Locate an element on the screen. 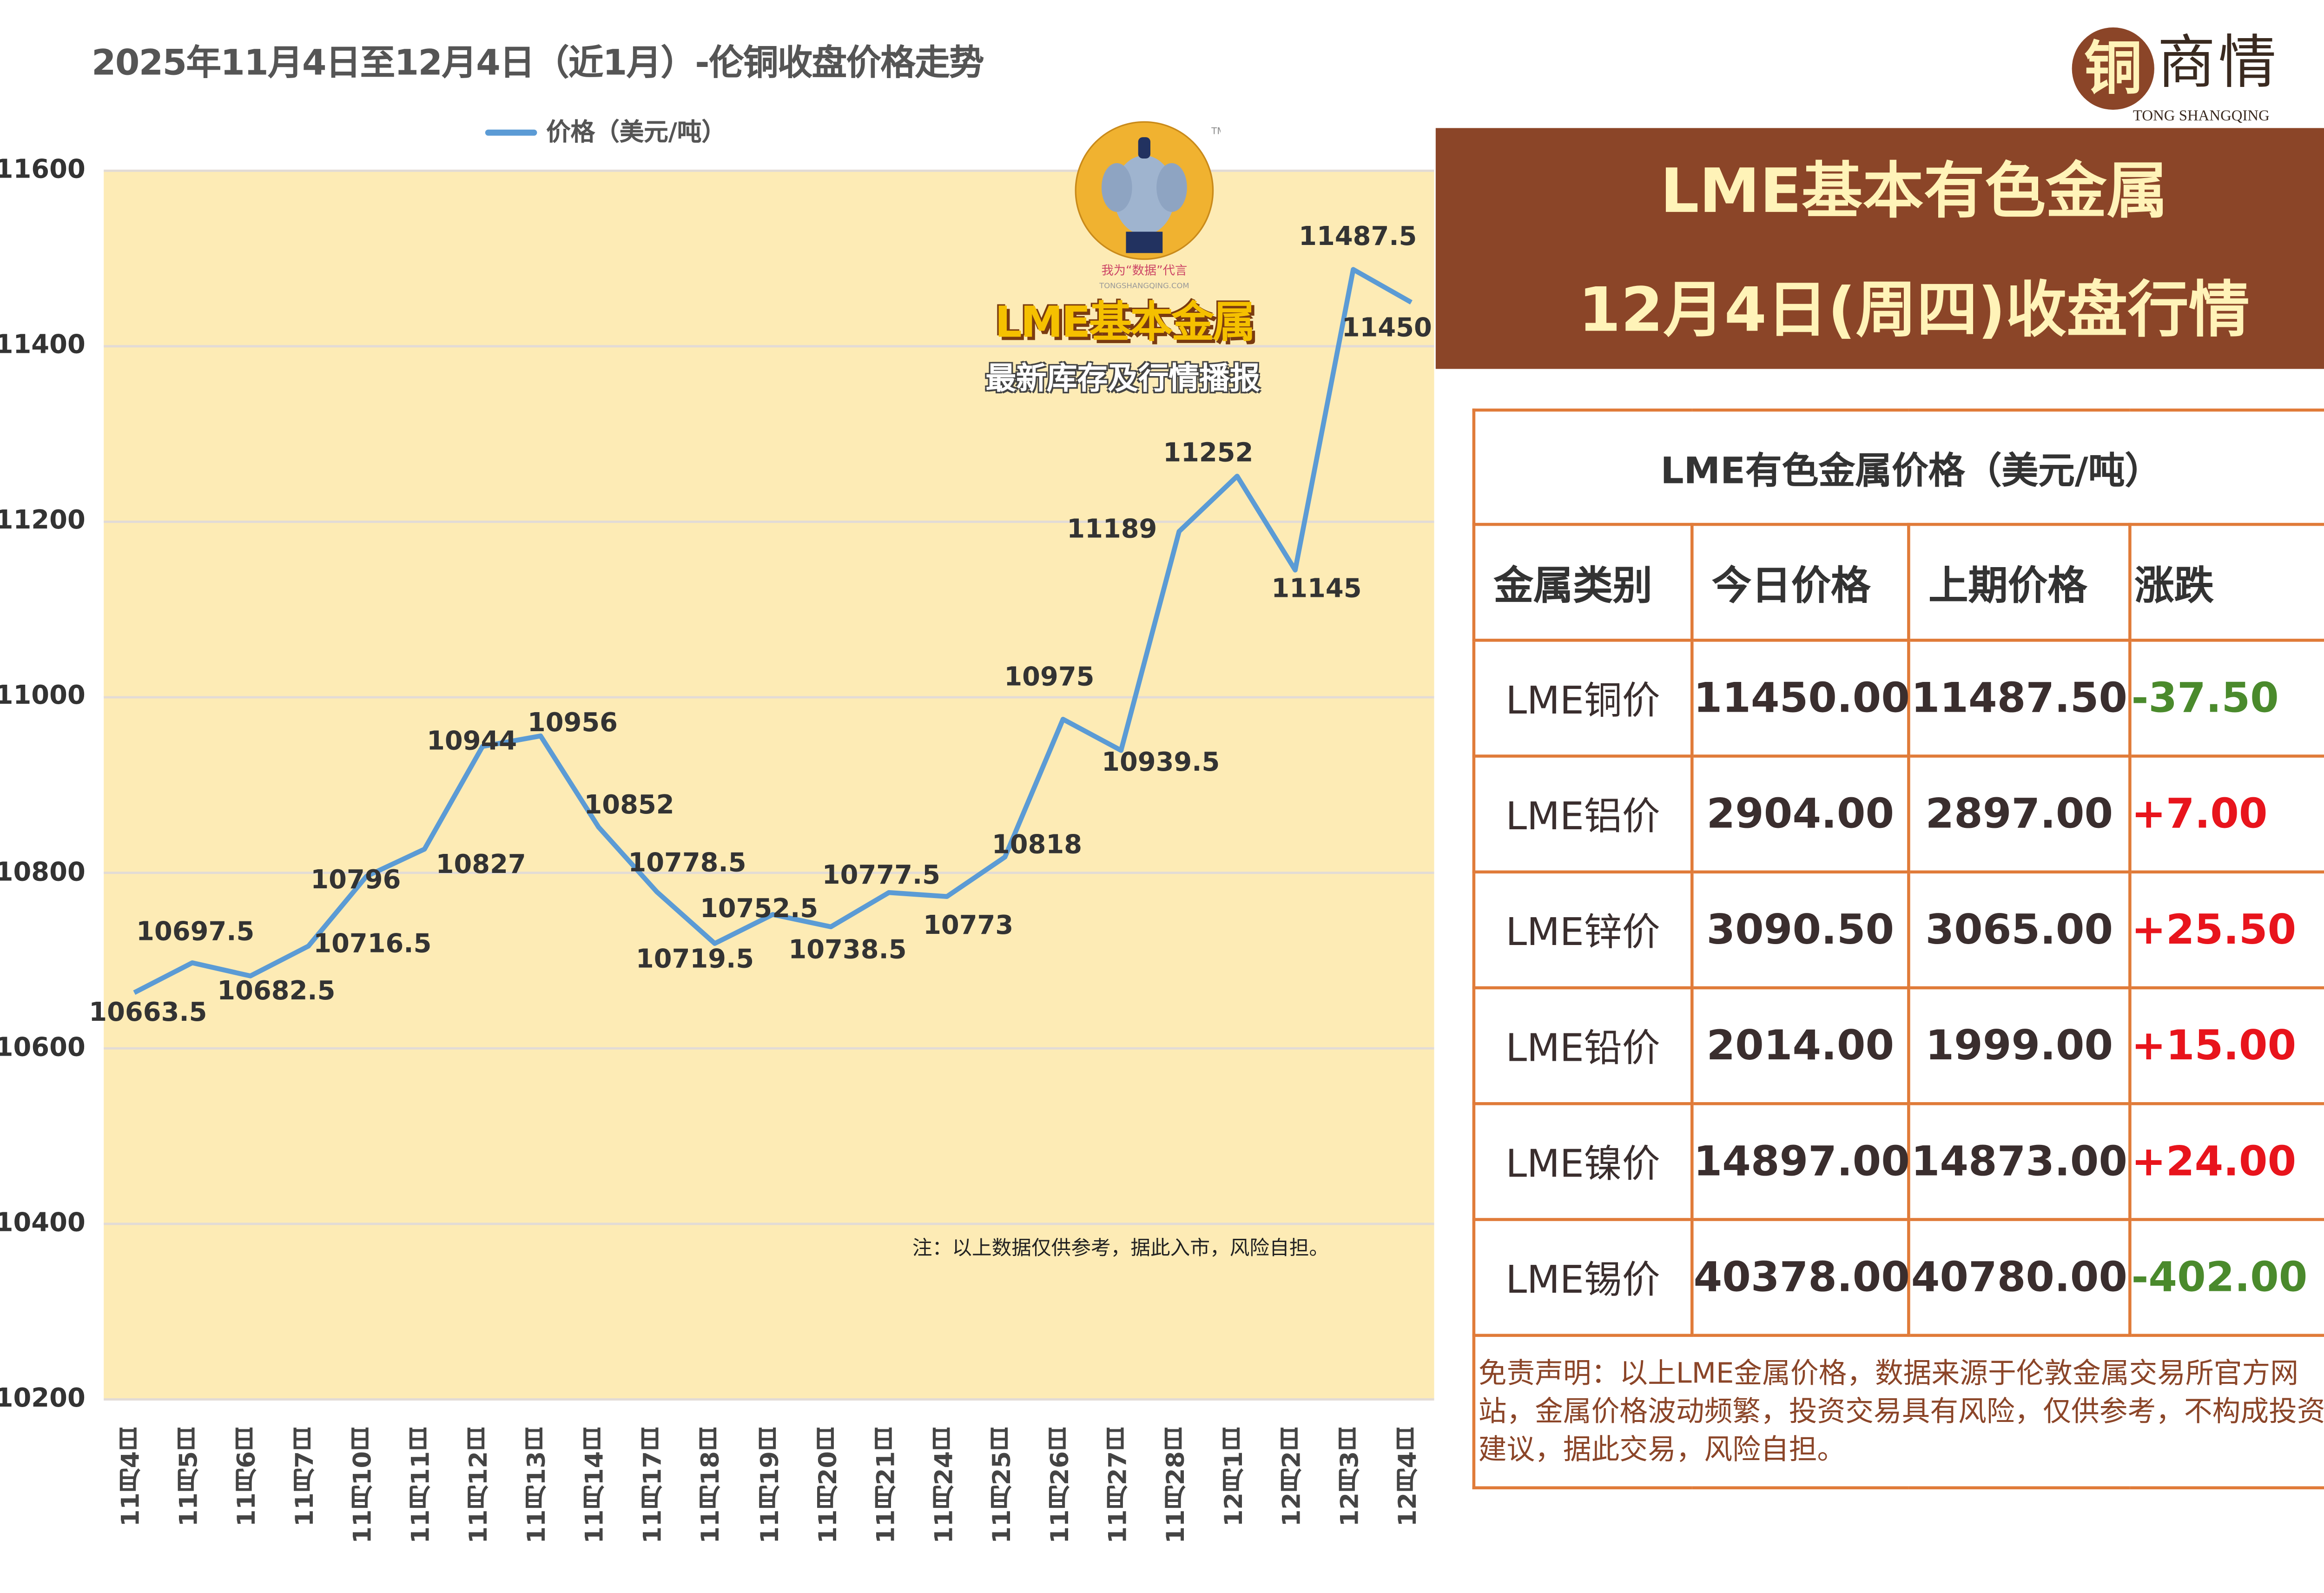 The image size is (2324, 1593). x-tick-label: 11月21日 is located at coordinates (885, 1485).